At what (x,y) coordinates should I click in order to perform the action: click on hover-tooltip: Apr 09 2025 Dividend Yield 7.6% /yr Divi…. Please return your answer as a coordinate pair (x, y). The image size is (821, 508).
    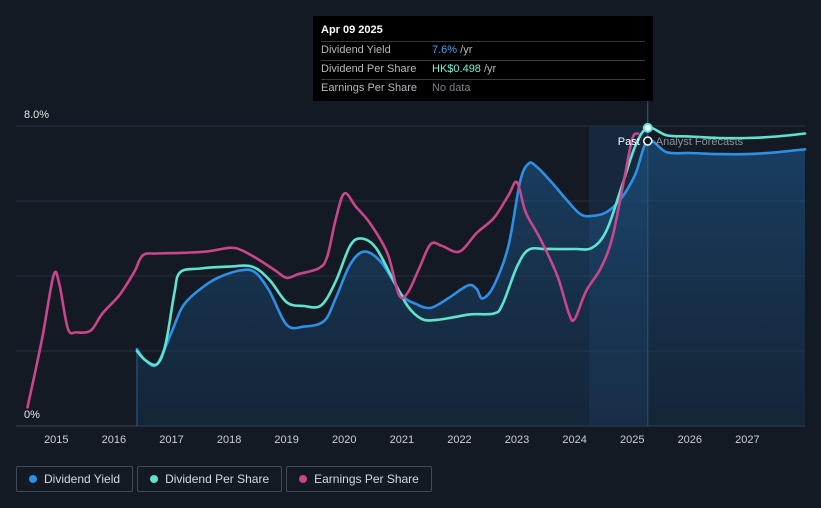
    Looking at the image, I should click on (483, 58).